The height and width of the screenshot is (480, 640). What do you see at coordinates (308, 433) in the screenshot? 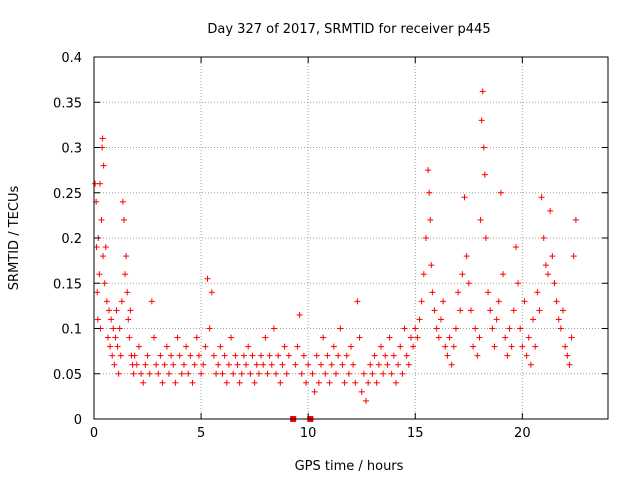
I see `x-tick-label: 10` at bounding box center [308, 433].